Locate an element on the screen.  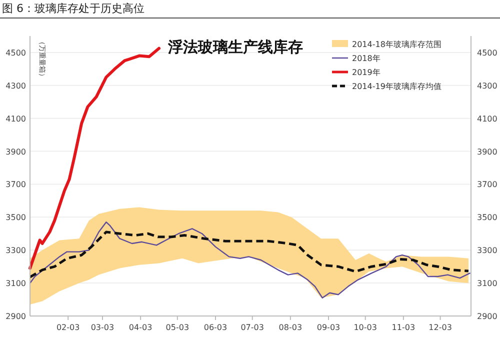
x-tick-label: 07-03 is located at coordinates (252, 327).